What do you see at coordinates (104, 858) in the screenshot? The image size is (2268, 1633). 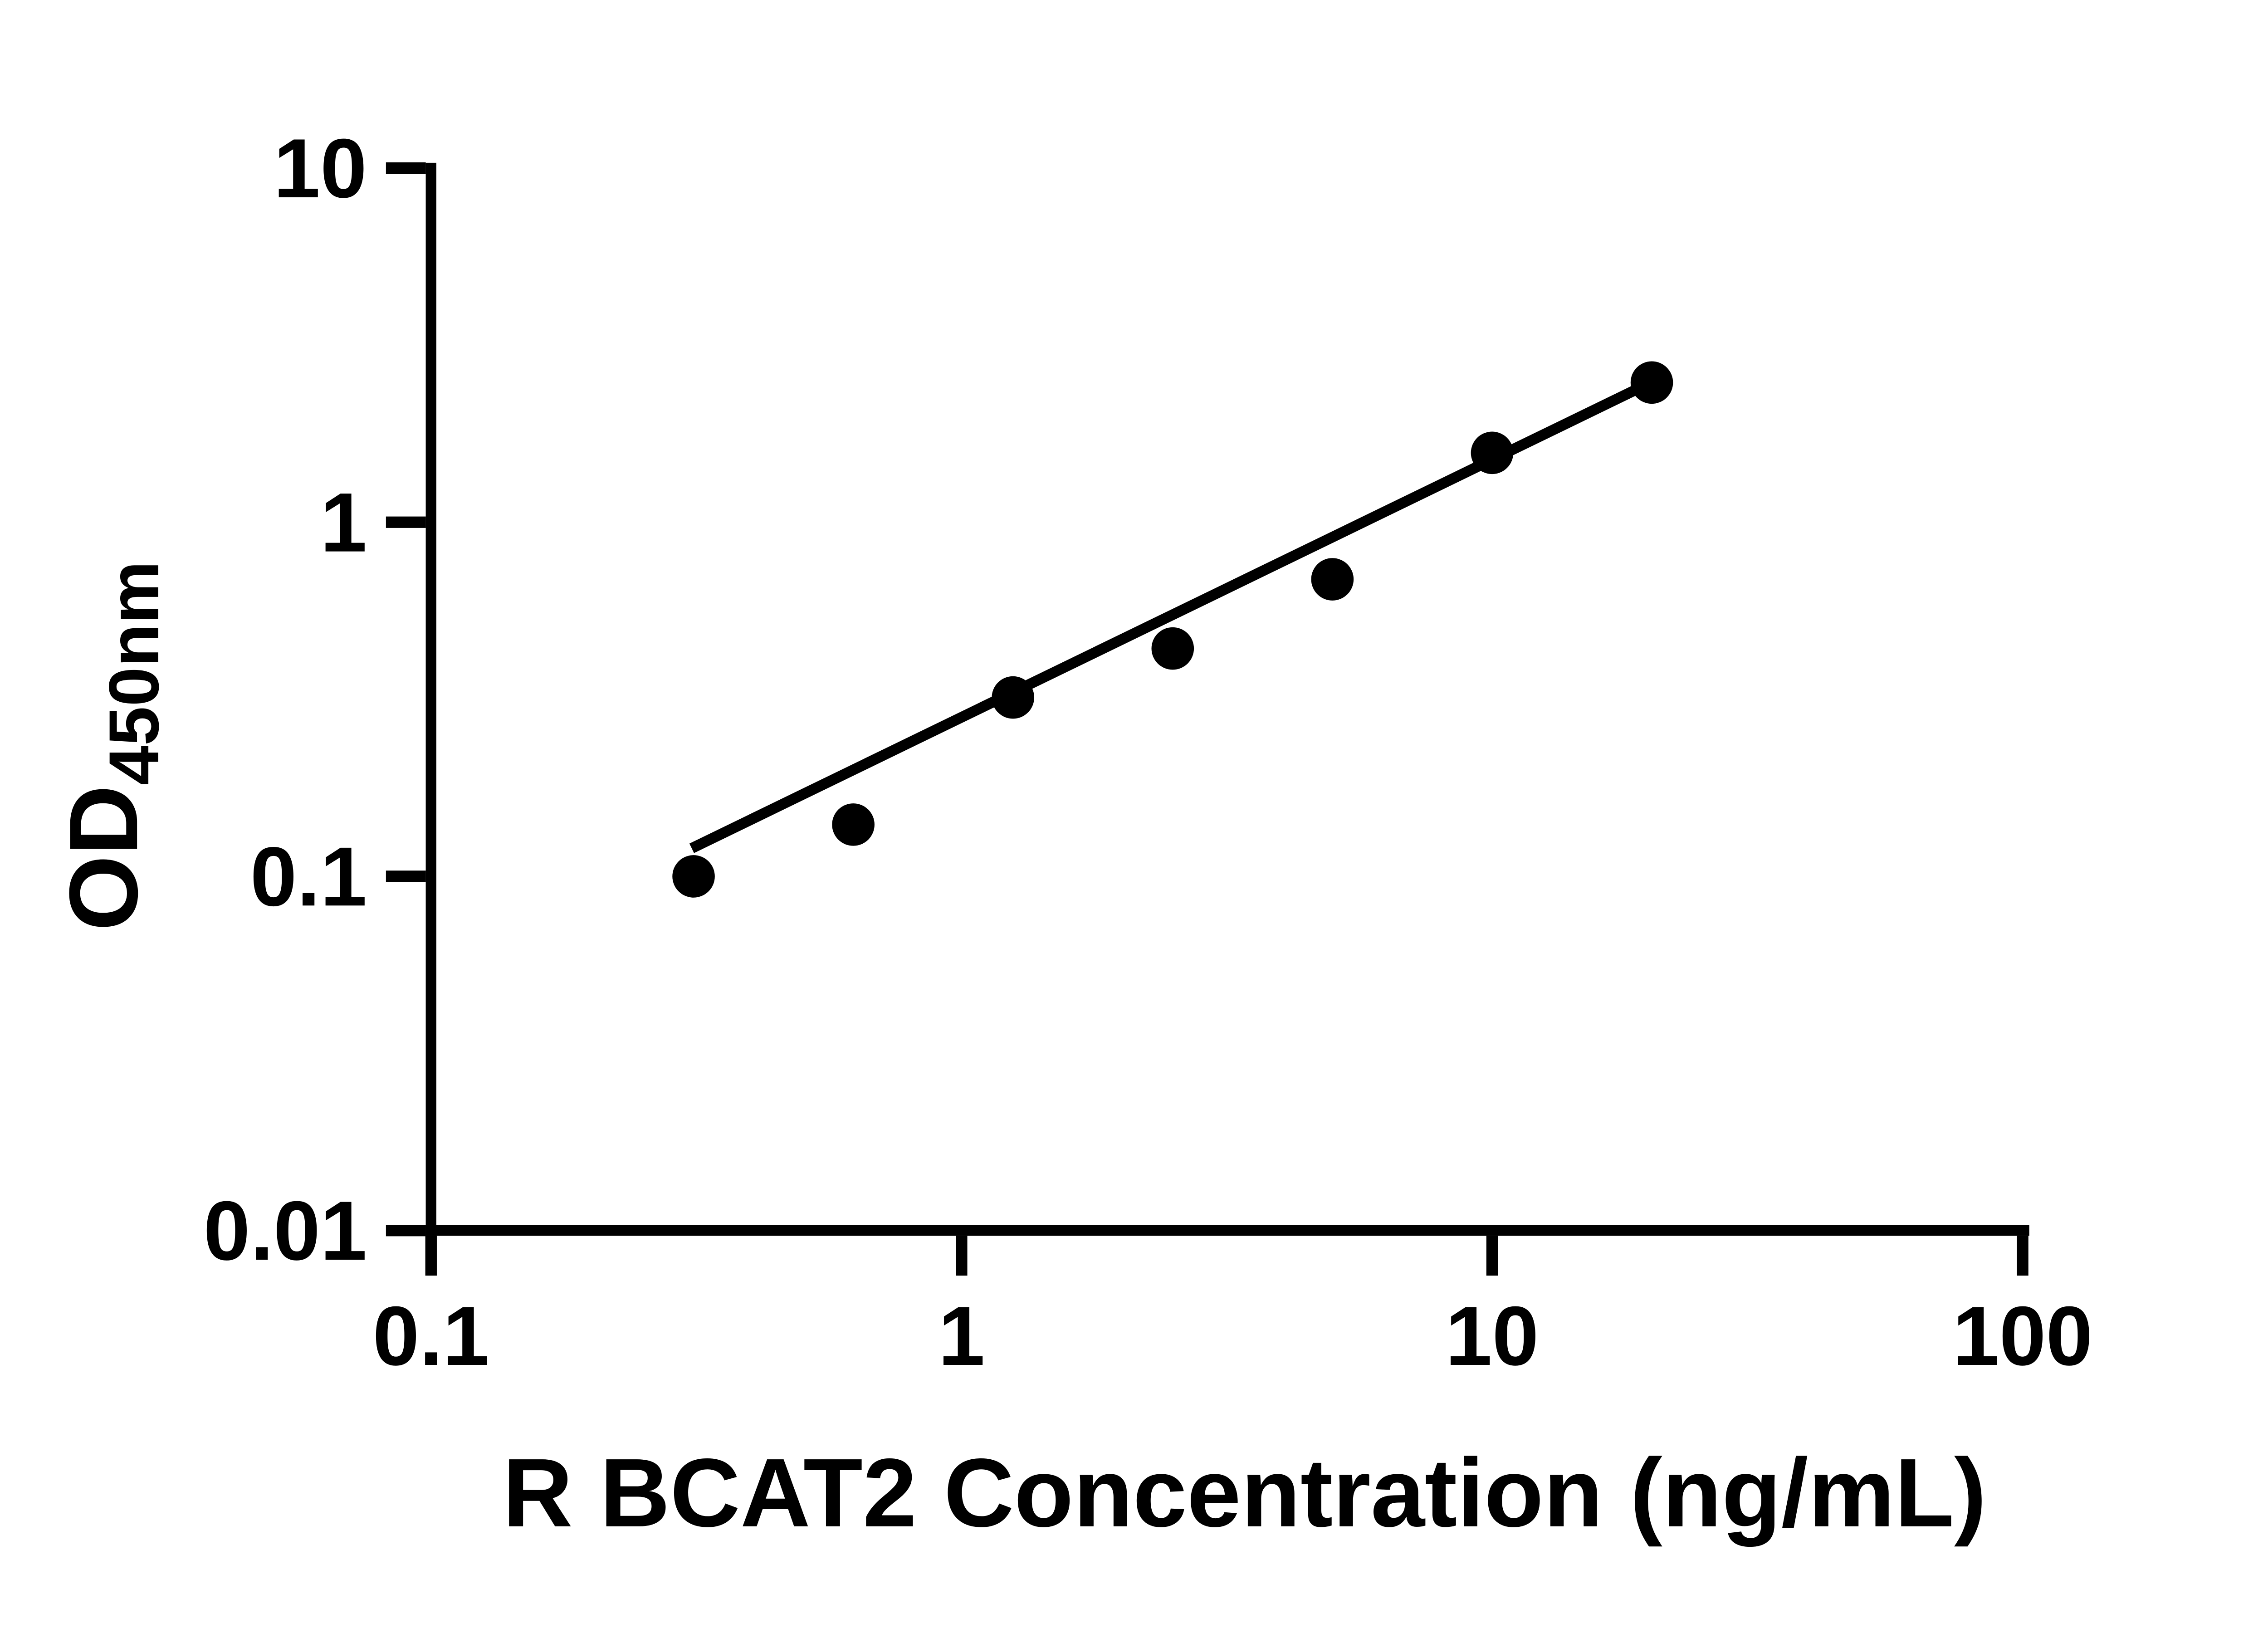 I see `y-axis-title-base: OD` at bounding box center [104, 858].